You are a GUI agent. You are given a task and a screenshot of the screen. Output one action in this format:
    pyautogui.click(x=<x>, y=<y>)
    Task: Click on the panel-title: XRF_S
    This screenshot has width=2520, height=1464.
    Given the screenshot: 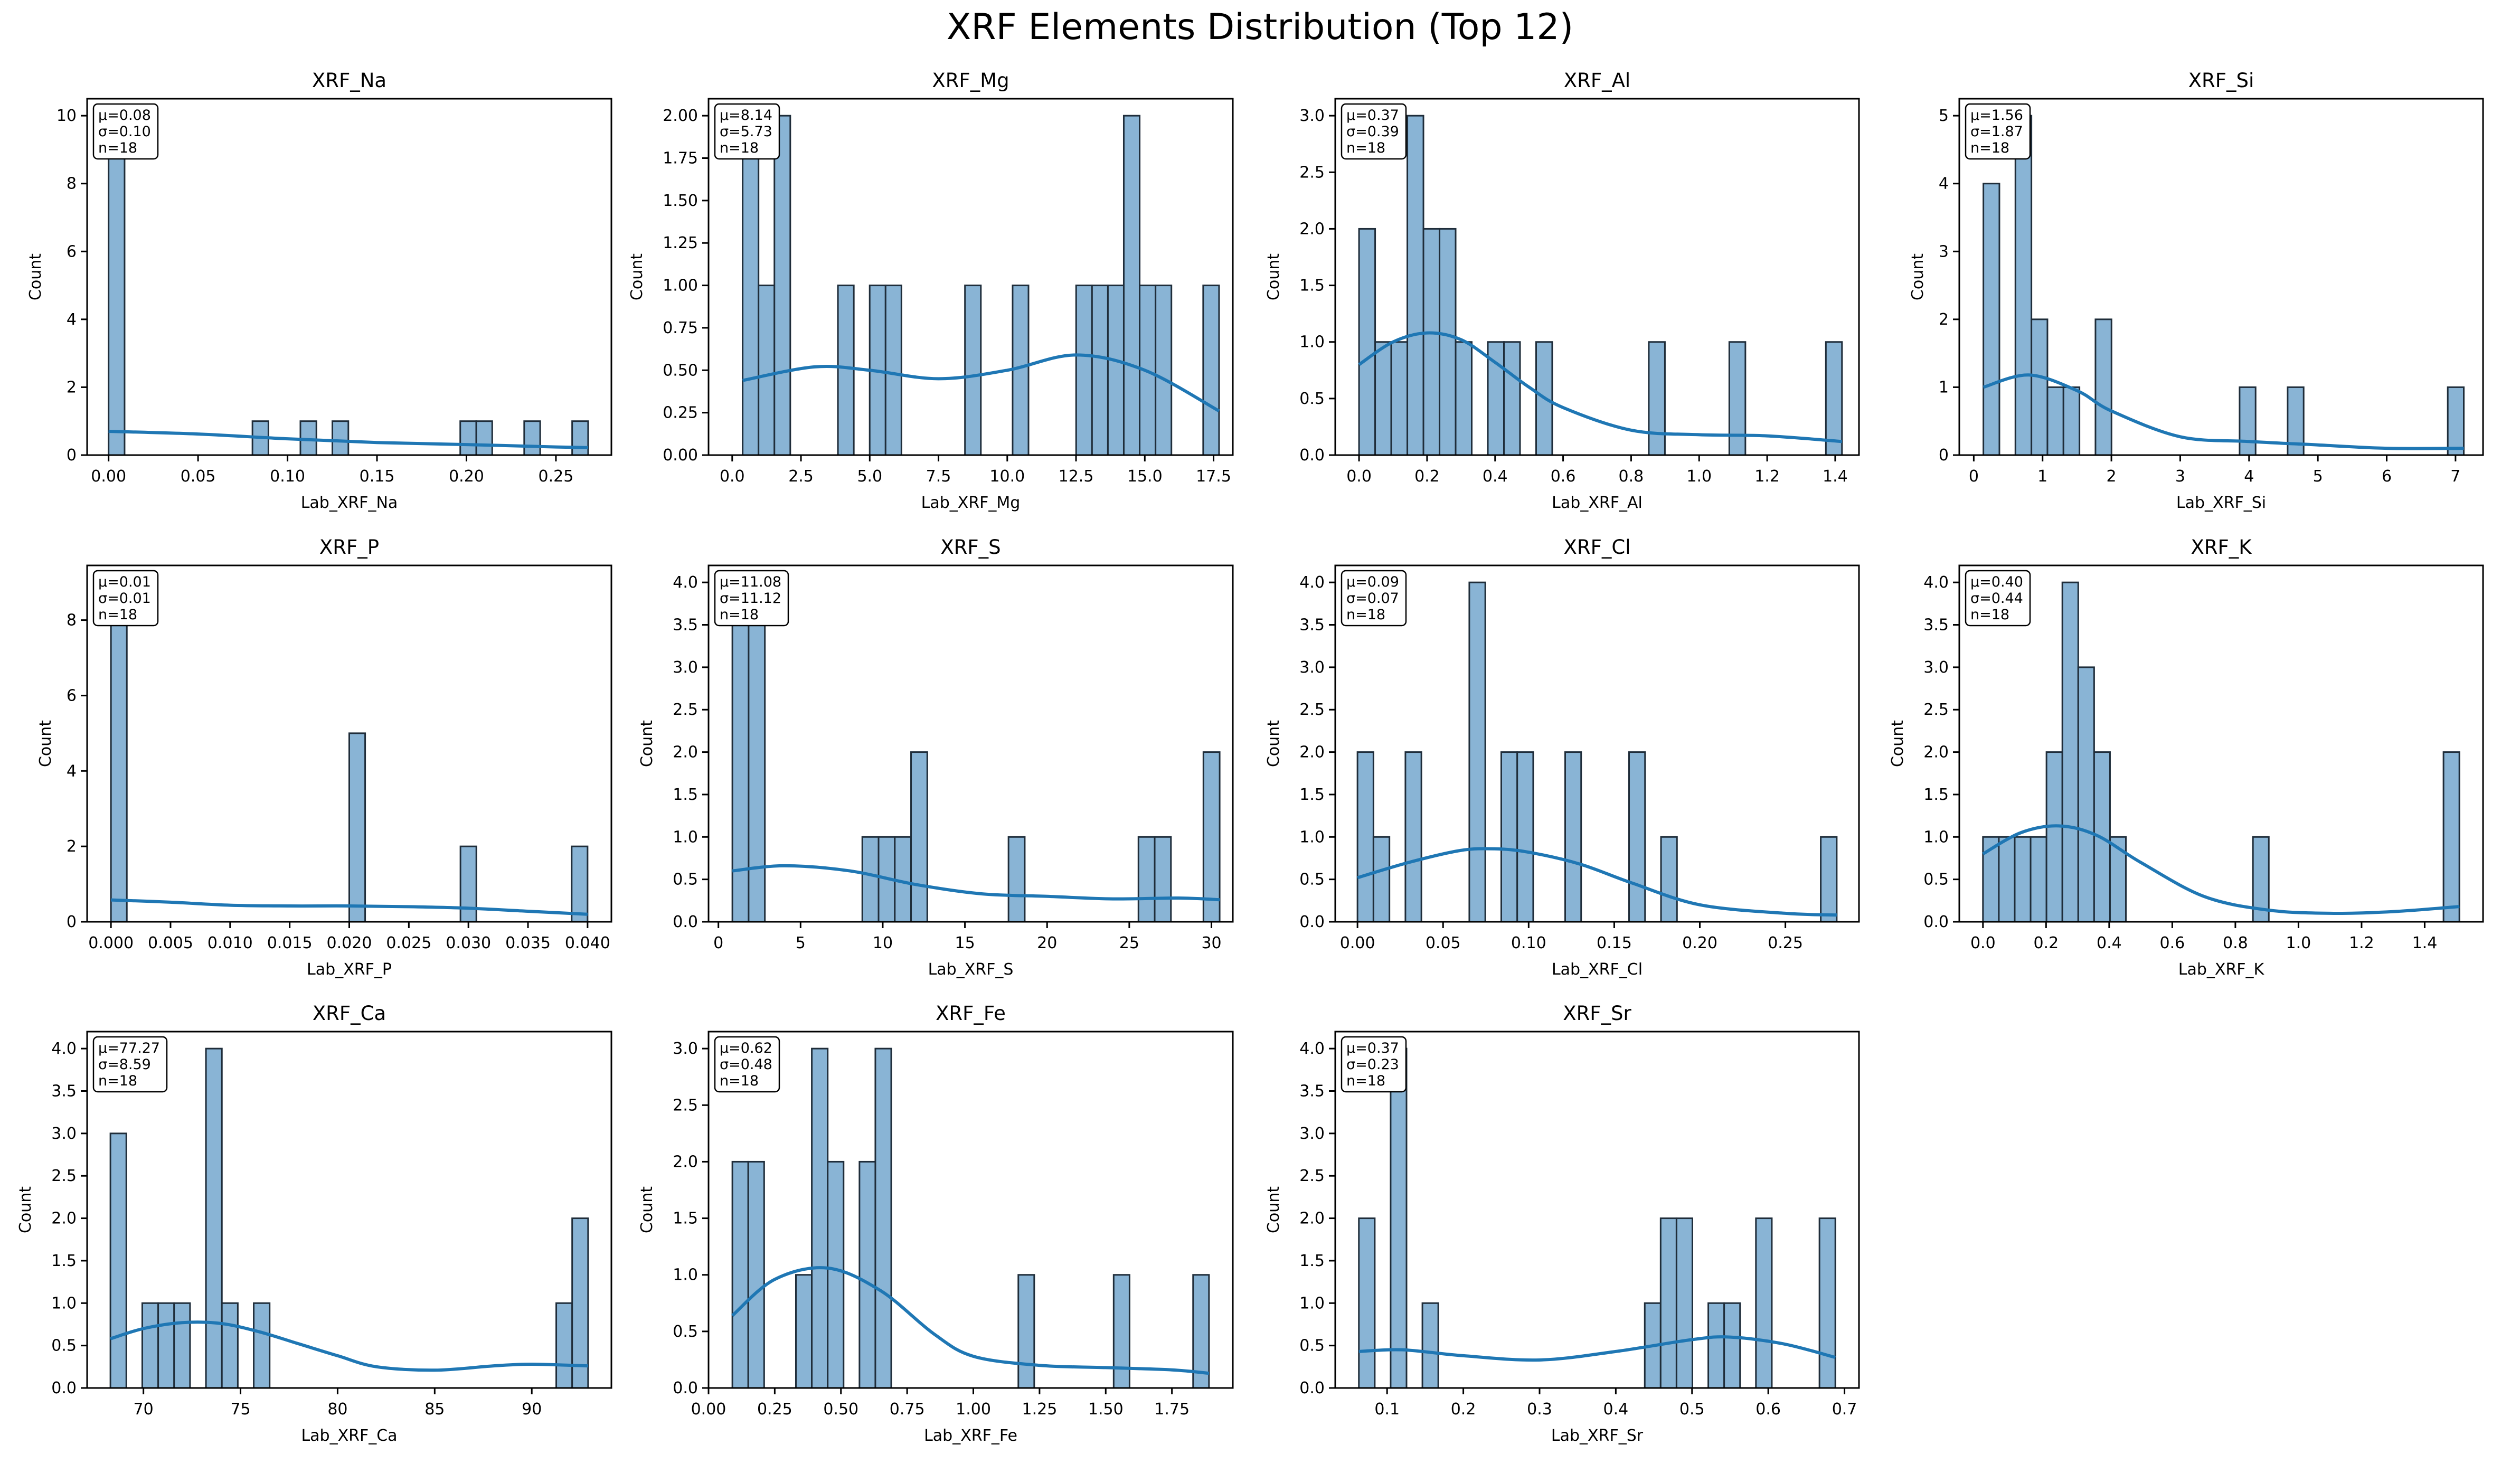 What is the action you would take?
    pyautogui.click(x=970, y=547)
    